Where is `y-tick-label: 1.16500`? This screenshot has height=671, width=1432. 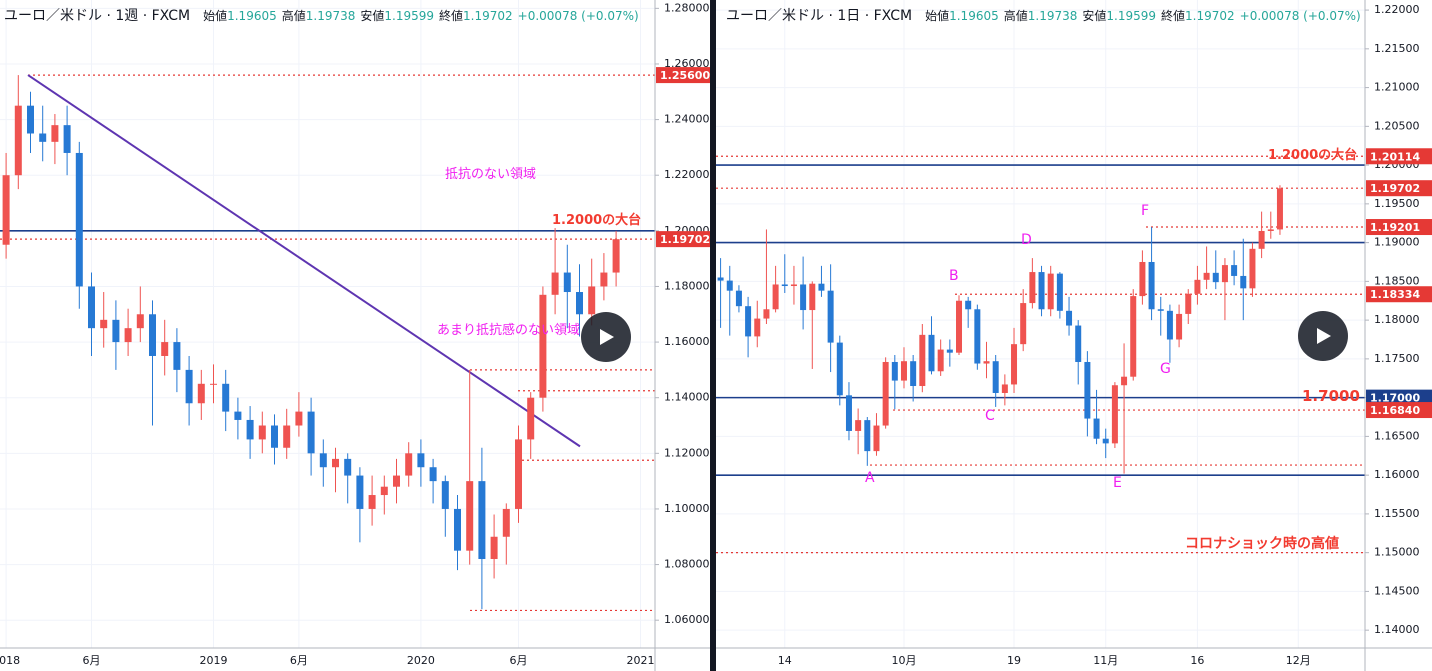 y-tick-label: 1.16500 is located at coordinates (1397, 435).